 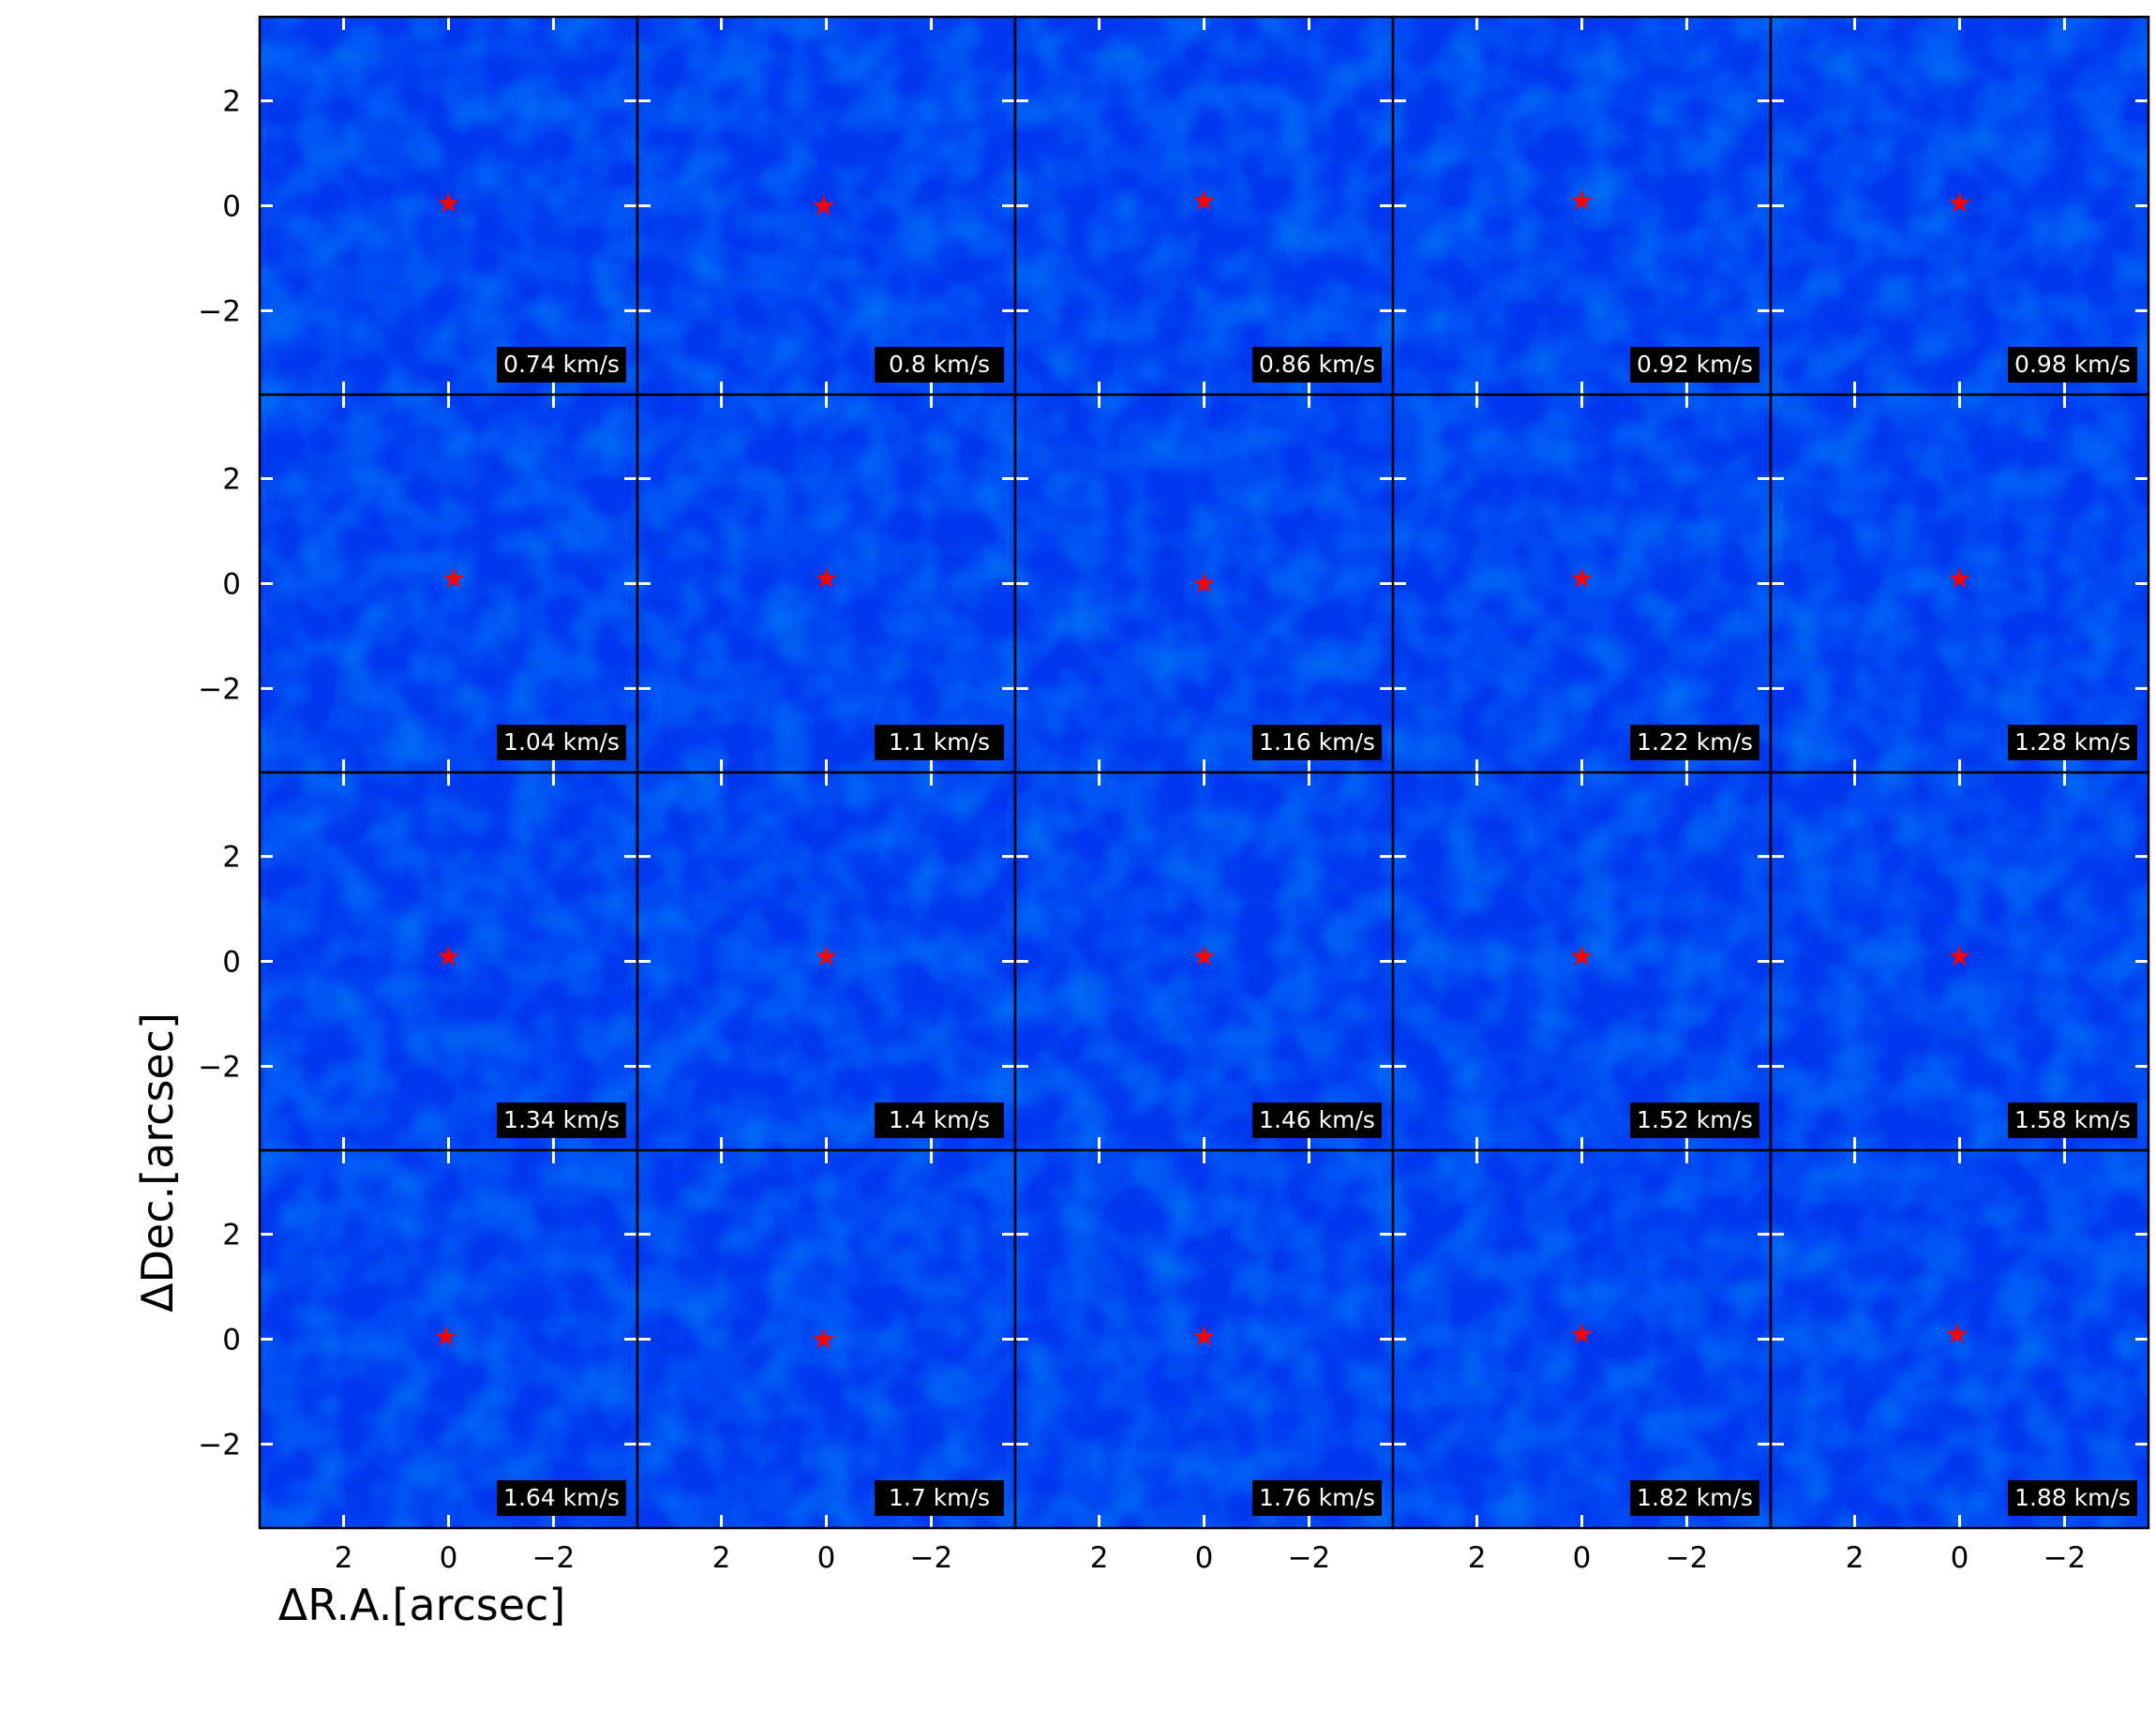 What do you see at coordinates (1695, 1497) in the screenshot?
I see `velocity-label: 1.82 km/s` at bounding box center [1695, 1497].